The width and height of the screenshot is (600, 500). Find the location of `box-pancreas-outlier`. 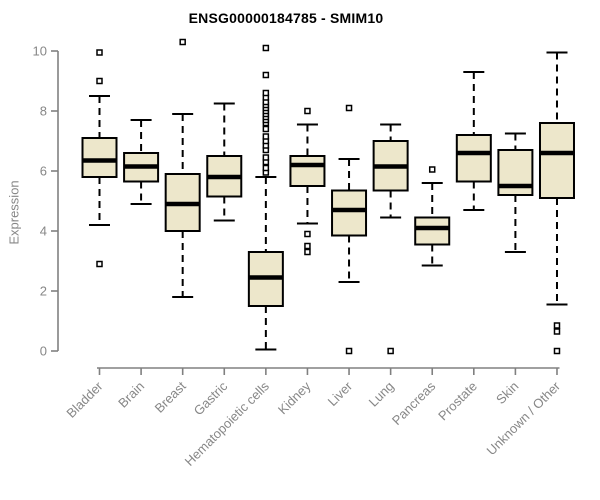

box-pancreas-outlier is located at coordinates (432, 169).